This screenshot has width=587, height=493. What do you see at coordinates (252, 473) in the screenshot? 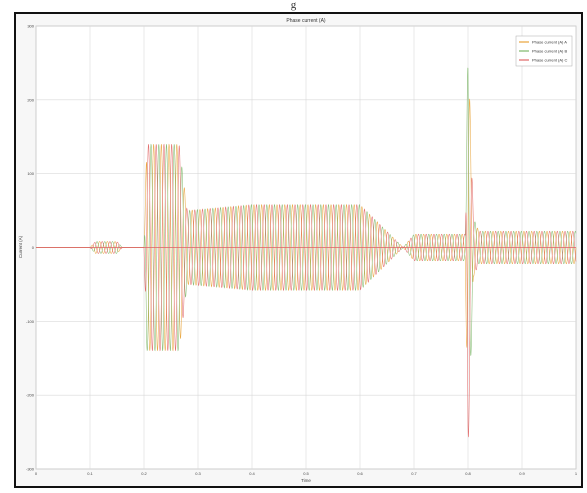
I see `x-tick-label: 0.4` at bounding box center [252, 473].